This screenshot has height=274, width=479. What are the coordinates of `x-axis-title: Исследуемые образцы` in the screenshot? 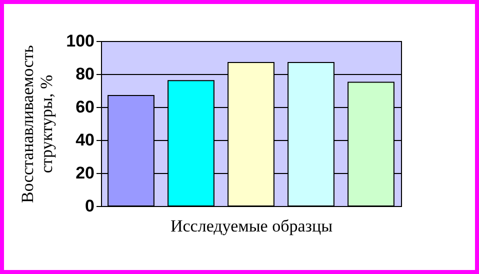 It's located at (252, 226).